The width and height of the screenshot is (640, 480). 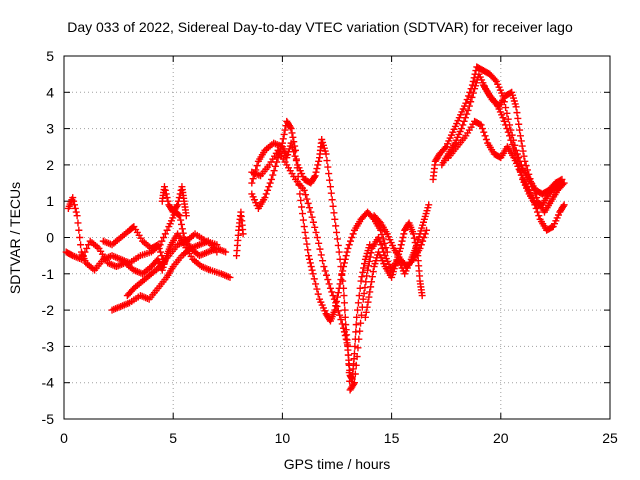 What do you see at coordinates (173, 438) in the screenshot?
I see `x-tick-label: 5` at bounding box center [173, 438].